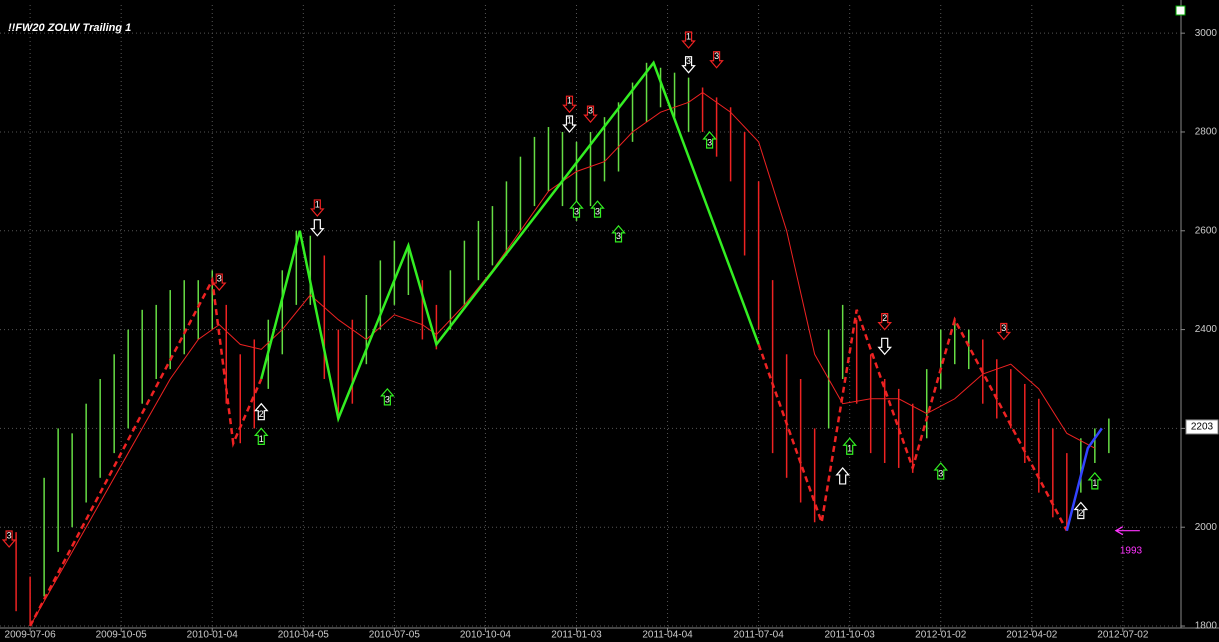  I want to click on last-value-box, so click(1202, 427).